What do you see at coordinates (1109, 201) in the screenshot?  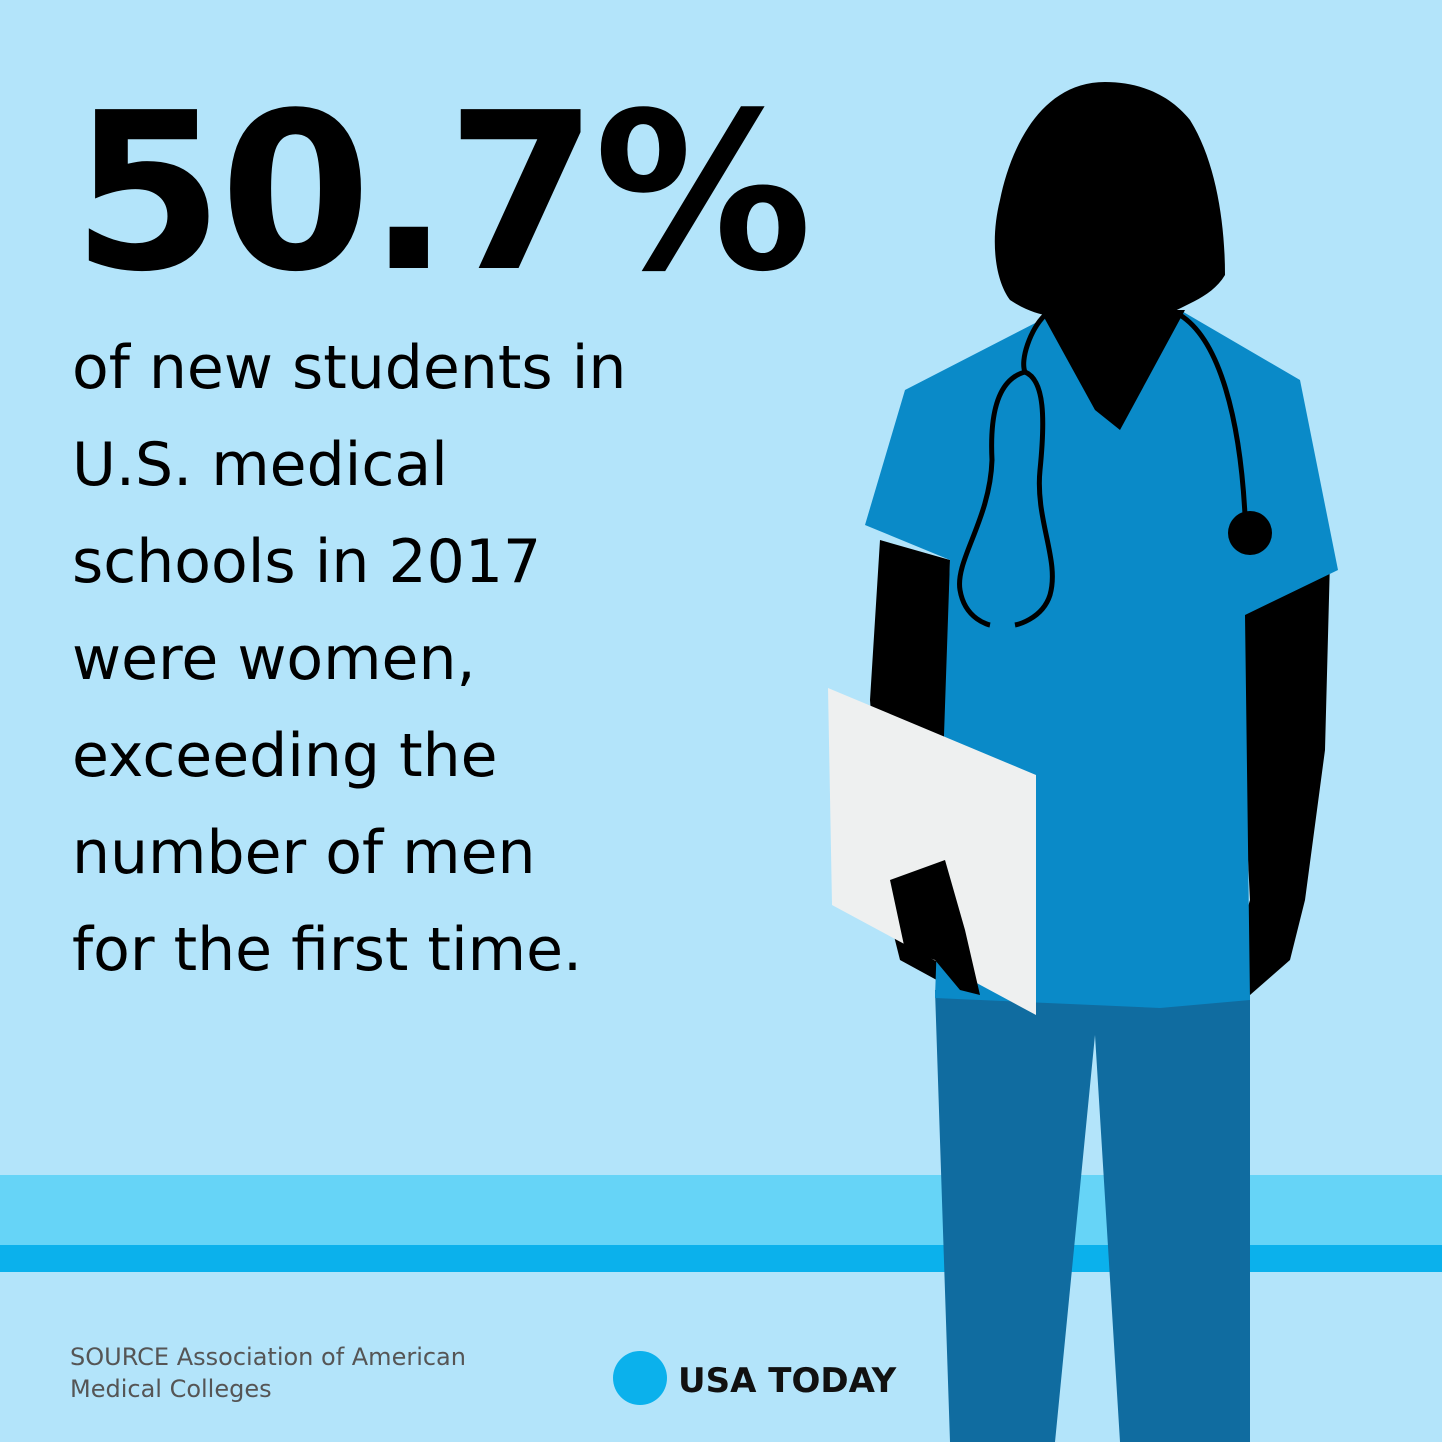 I see `head` at bounding box center [1109, 201].